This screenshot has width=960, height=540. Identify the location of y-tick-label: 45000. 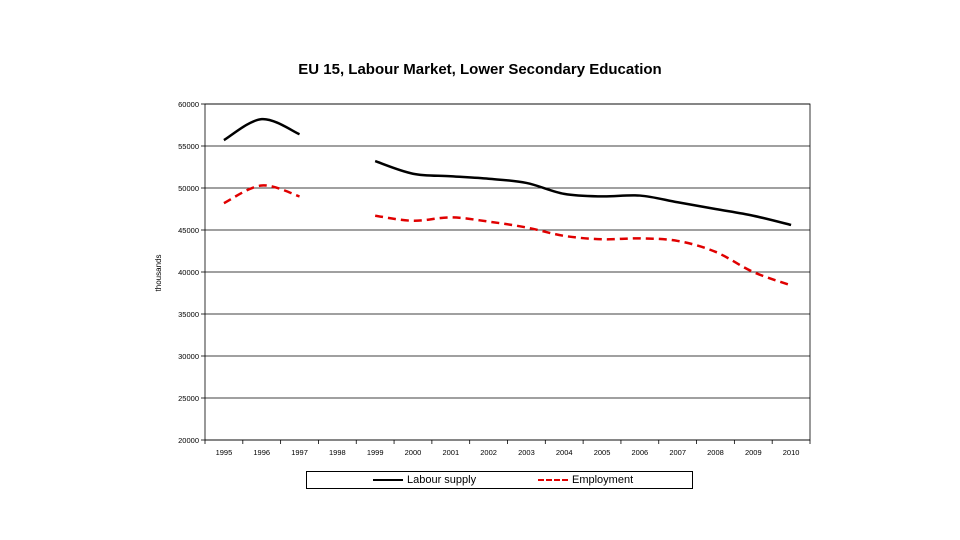
(188, 230).